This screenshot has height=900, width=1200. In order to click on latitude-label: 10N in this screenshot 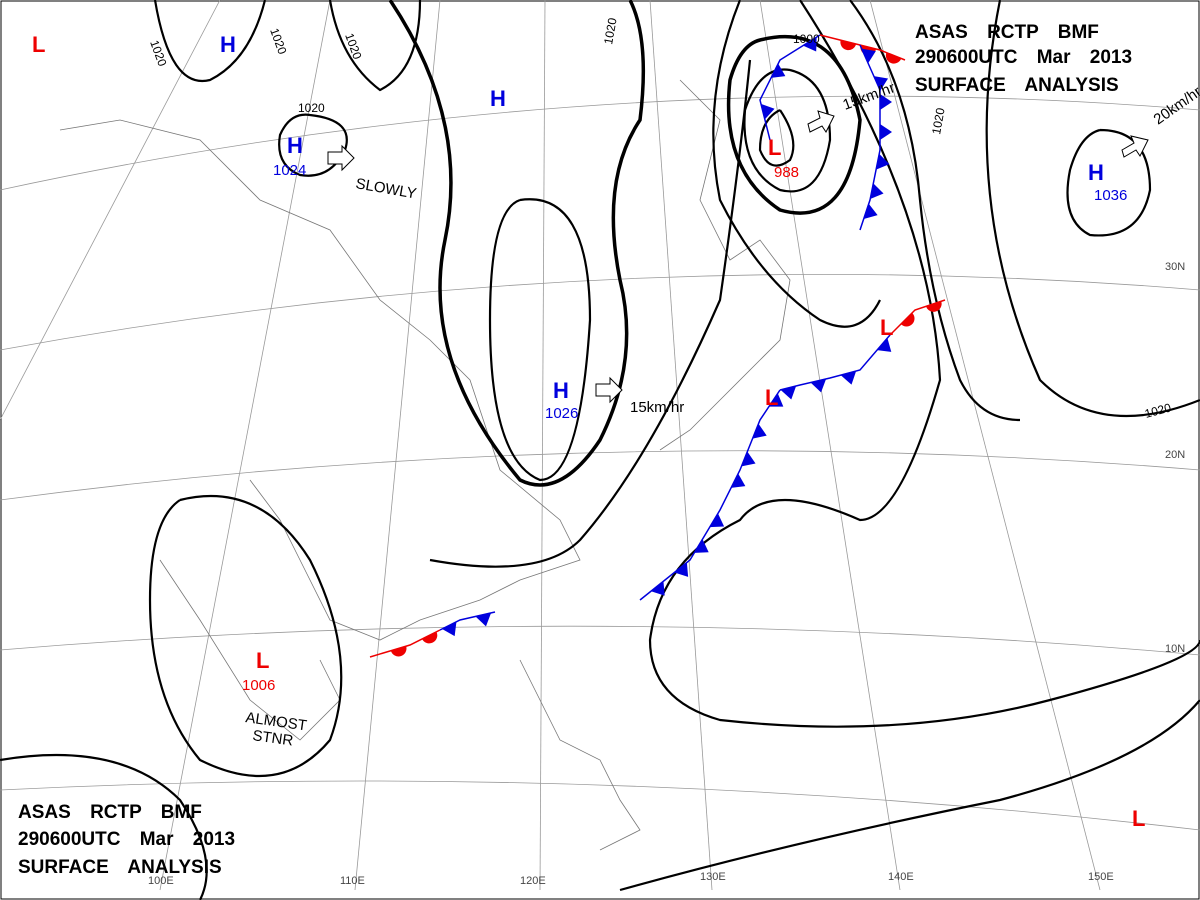, I will do `click(1175, 649)`.